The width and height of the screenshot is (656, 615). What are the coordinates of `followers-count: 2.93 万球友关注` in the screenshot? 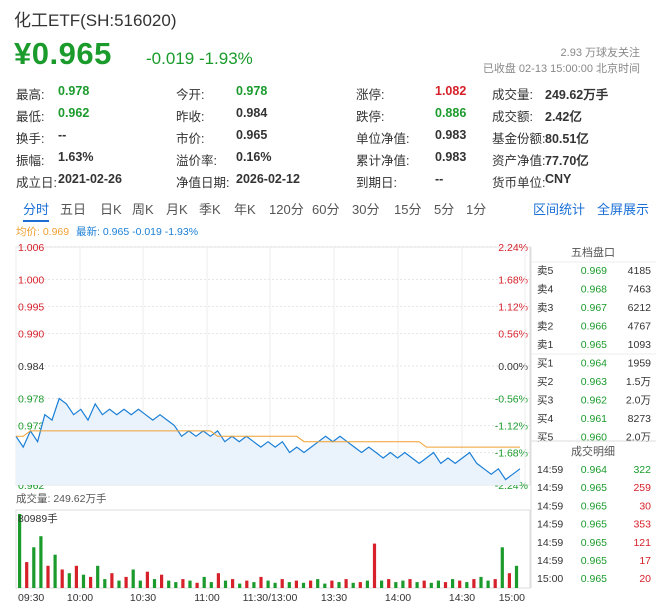 It's located at (600, 53).